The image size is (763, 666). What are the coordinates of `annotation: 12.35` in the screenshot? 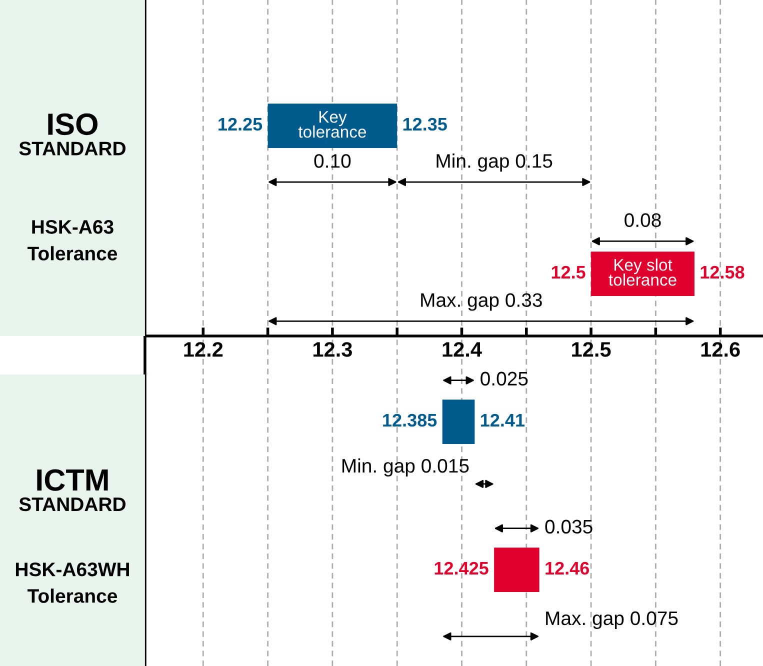 It's located at (425, 124).